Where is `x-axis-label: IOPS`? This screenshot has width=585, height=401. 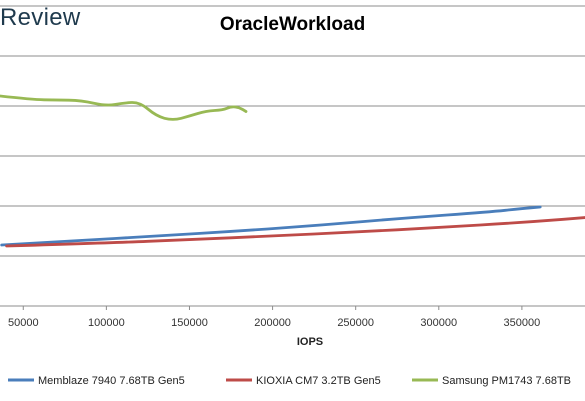
x-axis-label: IOPS is located at coordinates (310, 342).